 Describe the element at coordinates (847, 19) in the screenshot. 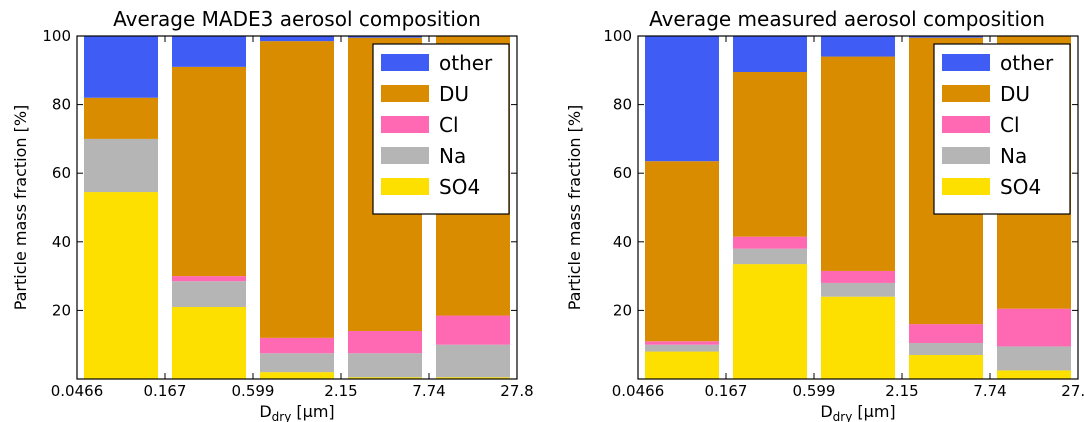

I see `chart-title: Average measured aerosol composition` at that location.